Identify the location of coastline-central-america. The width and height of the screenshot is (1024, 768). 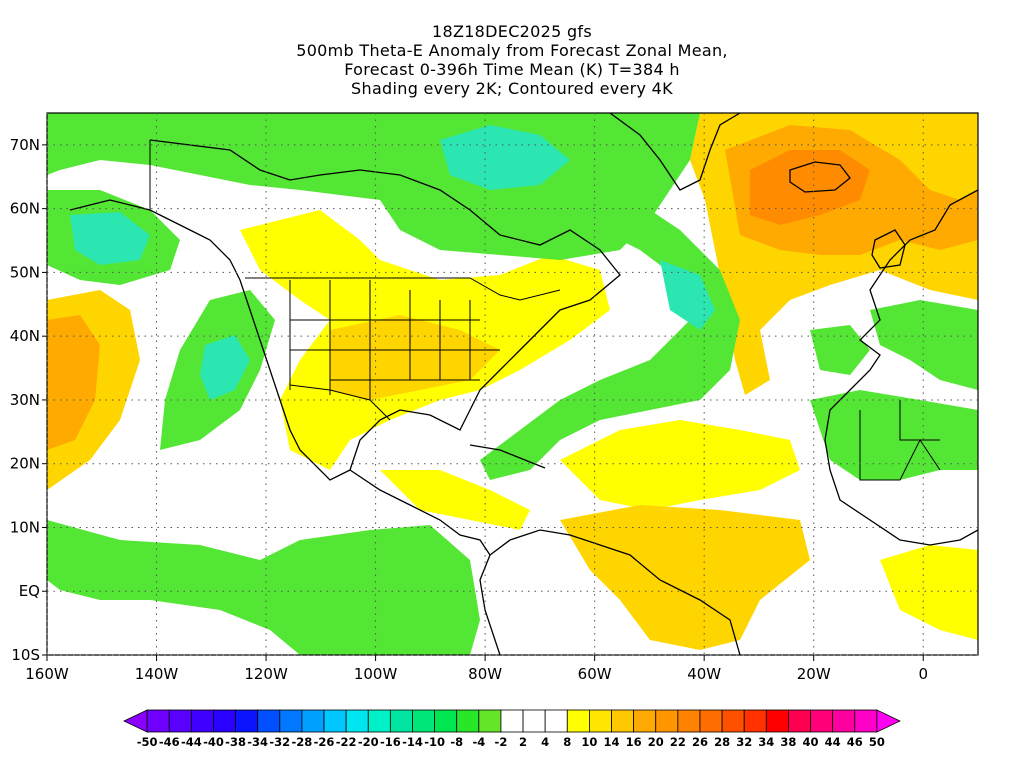
(420, 512).